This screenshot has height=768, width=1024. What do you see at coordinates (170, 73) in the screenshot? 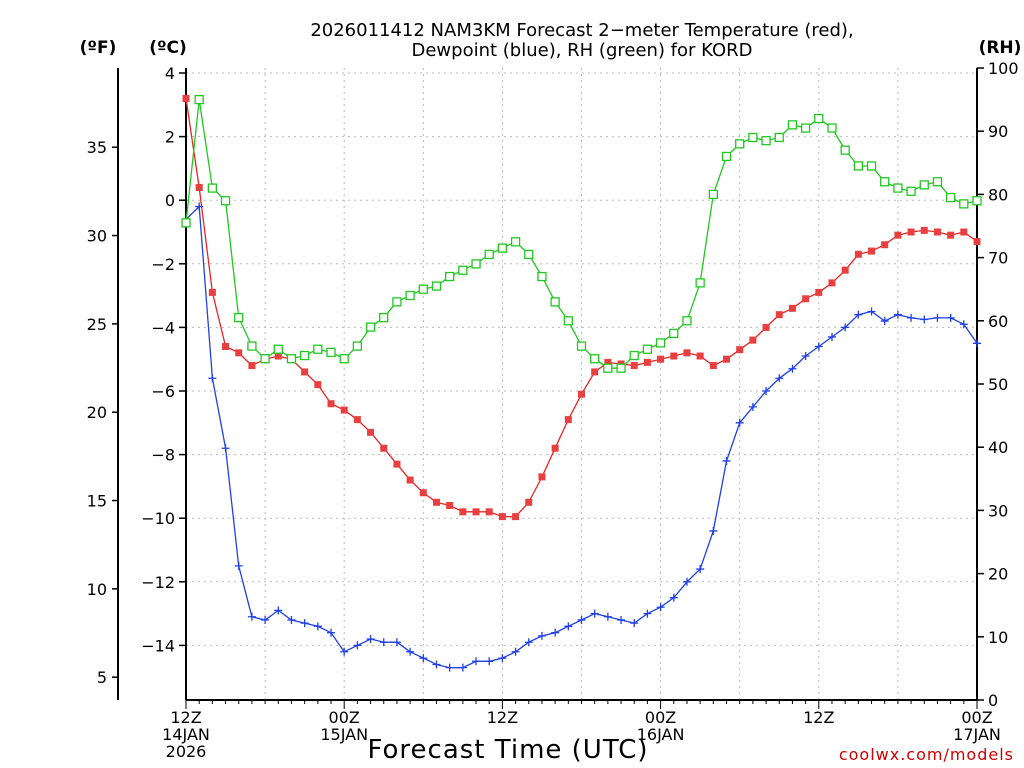
I see `celsius-tick-label: 4` at bounding box center [170, 73].